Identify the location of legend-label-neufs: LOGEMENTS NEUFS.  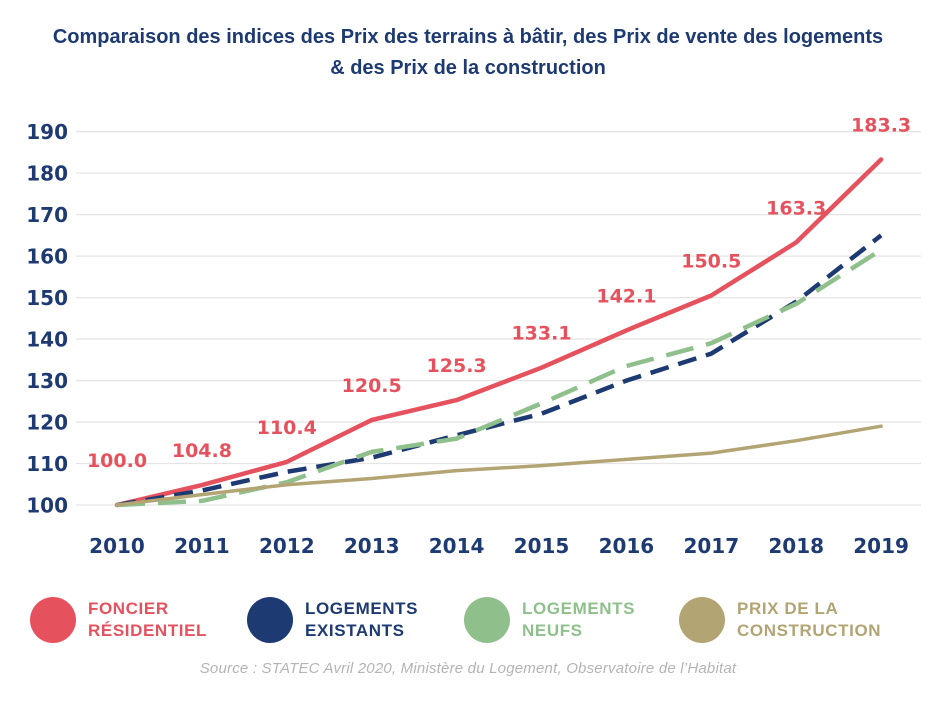
(578, 620).